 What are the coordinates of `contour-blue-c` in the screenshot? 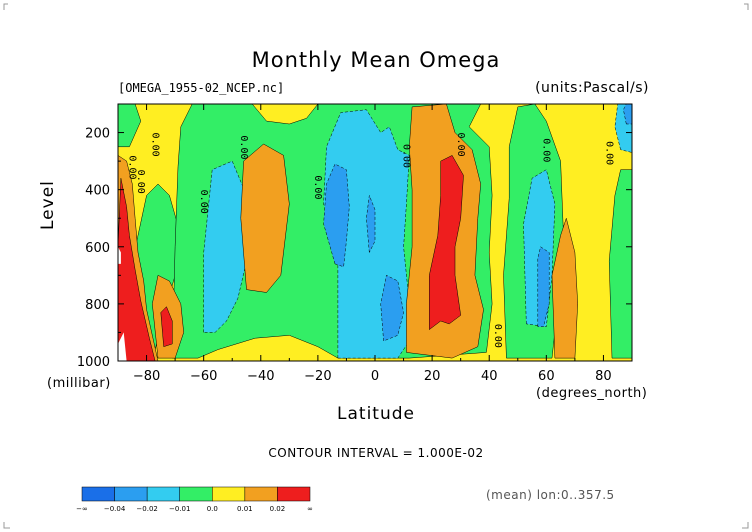 It's located at (371, 224).